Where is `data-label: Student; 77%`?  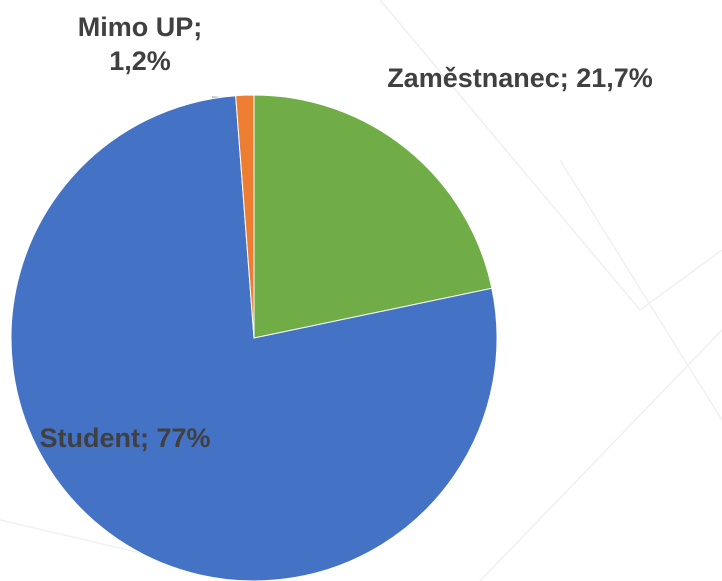
data-label: Student; 77% is located at coordinates (125, 438).